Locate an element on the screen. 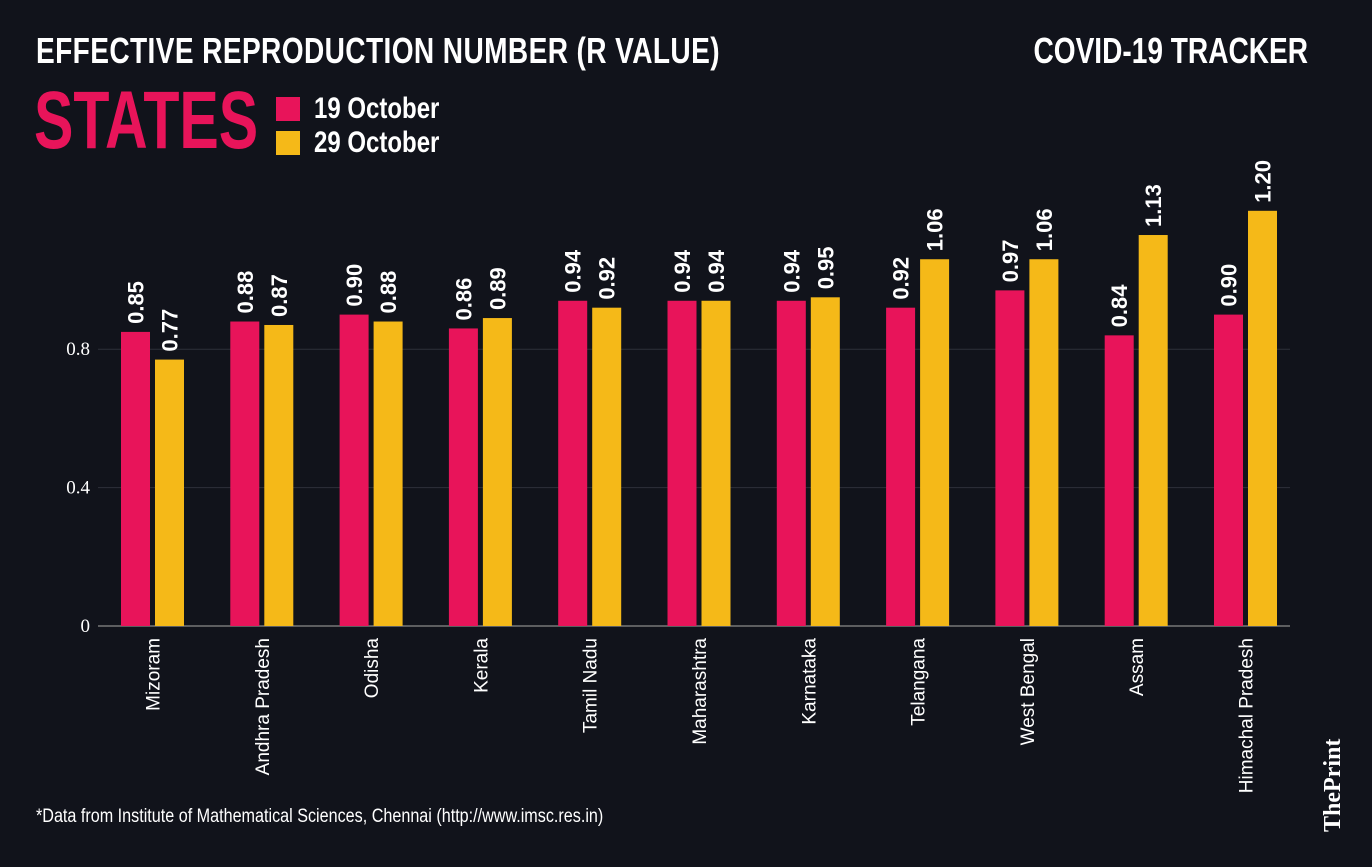 Image resolution: width=1372 pixels, height=867 pixels. legend-label: 19 October is located at coordinates (377, 108).